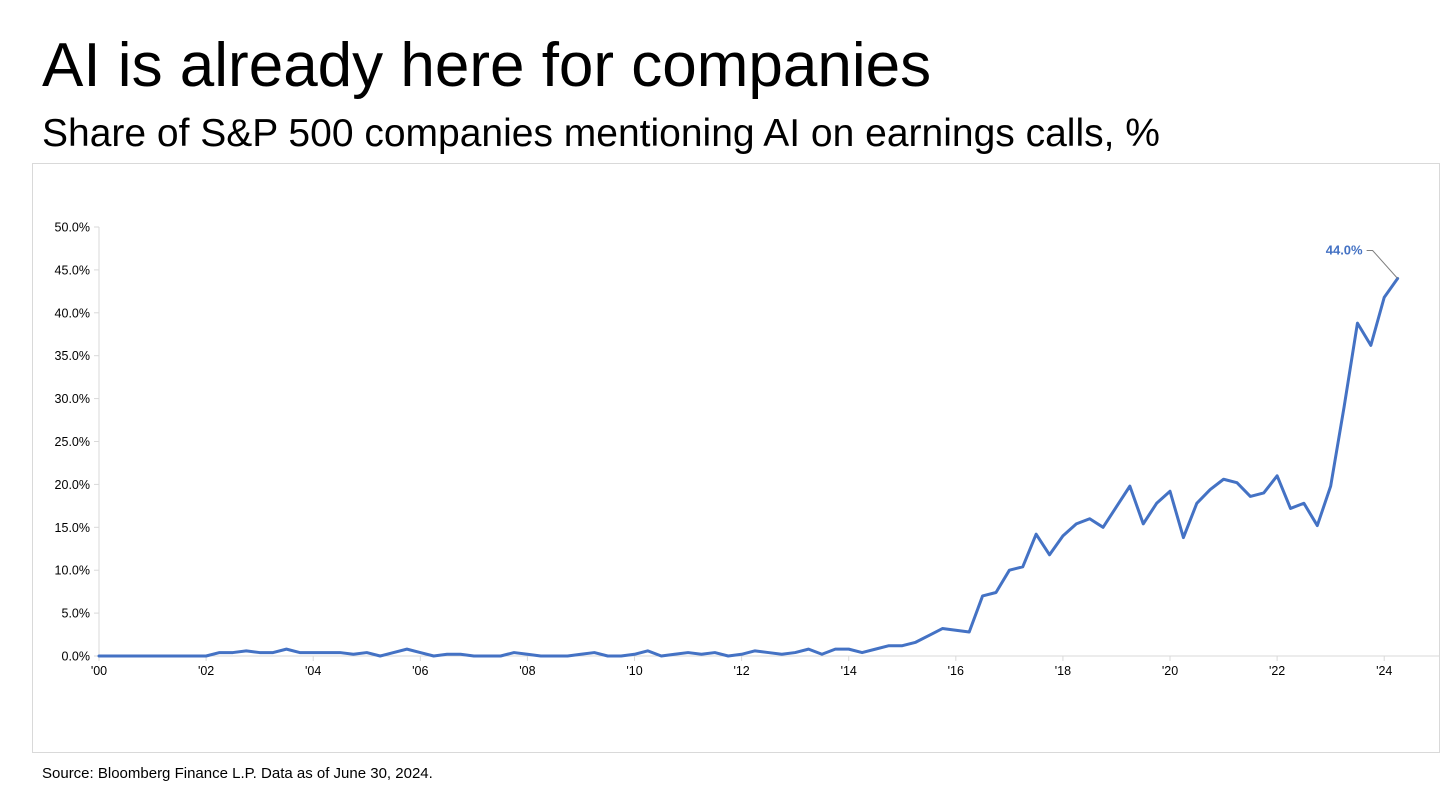  I want to click on x-tick-label: '08, so click(527, 671).